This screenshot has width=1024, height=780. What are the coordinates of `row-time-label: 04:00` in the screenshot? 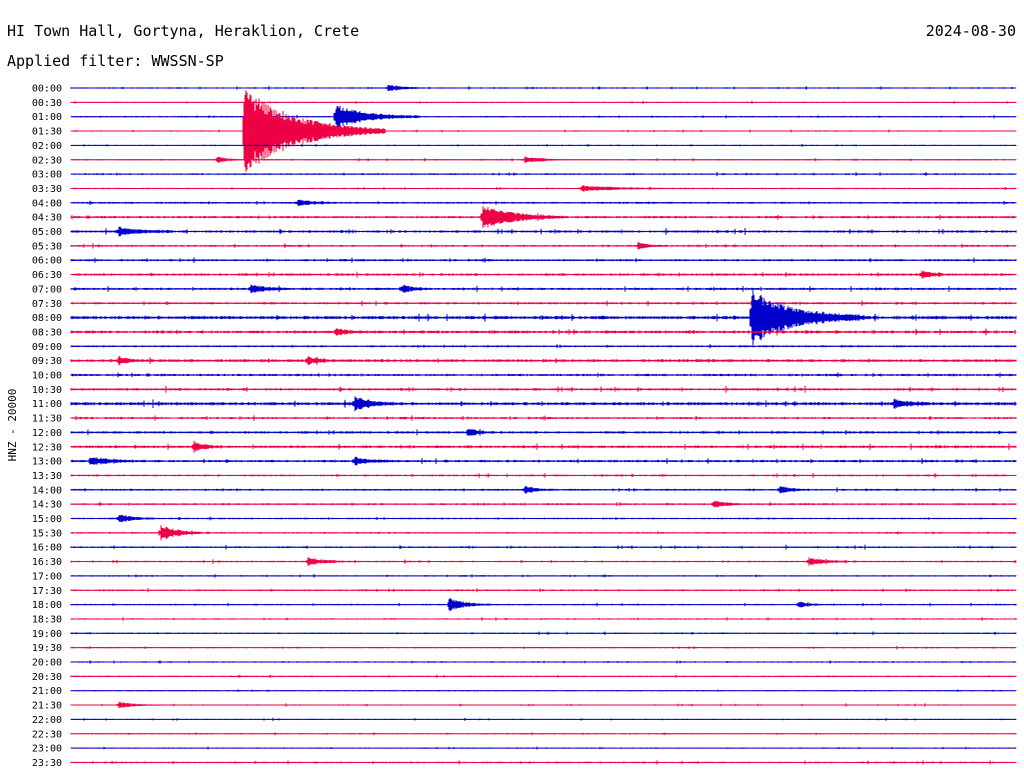 It's located at (47, 203).